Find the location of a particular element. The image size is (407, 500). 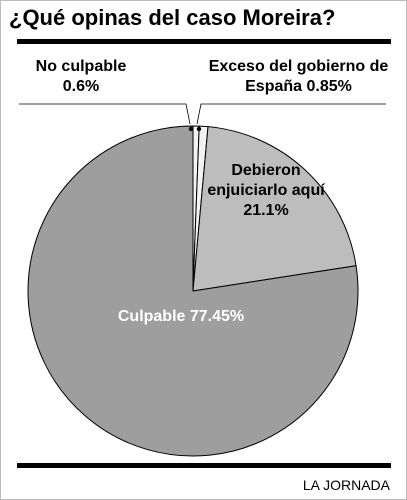

category-label: Debieron enjuiciarlo aquí is located at coordinates (266, 180).